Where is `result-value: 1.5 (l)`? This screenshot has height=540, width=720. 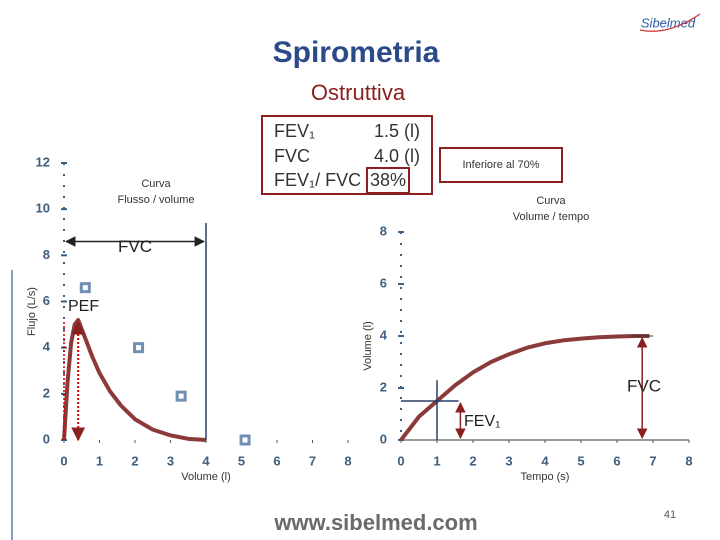 result-value: 1.5 (l) is located at coordinates (397, 131).